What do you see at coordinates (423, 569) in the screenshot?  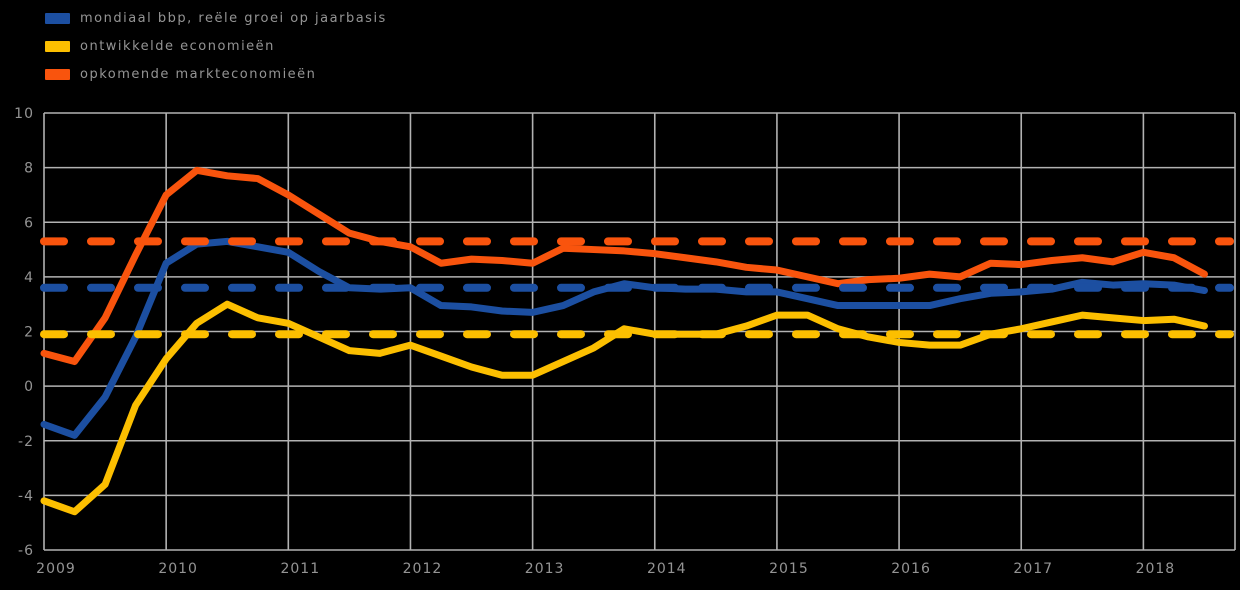 I see `x-tick-label: 2012` at bounding box center [423, 569].